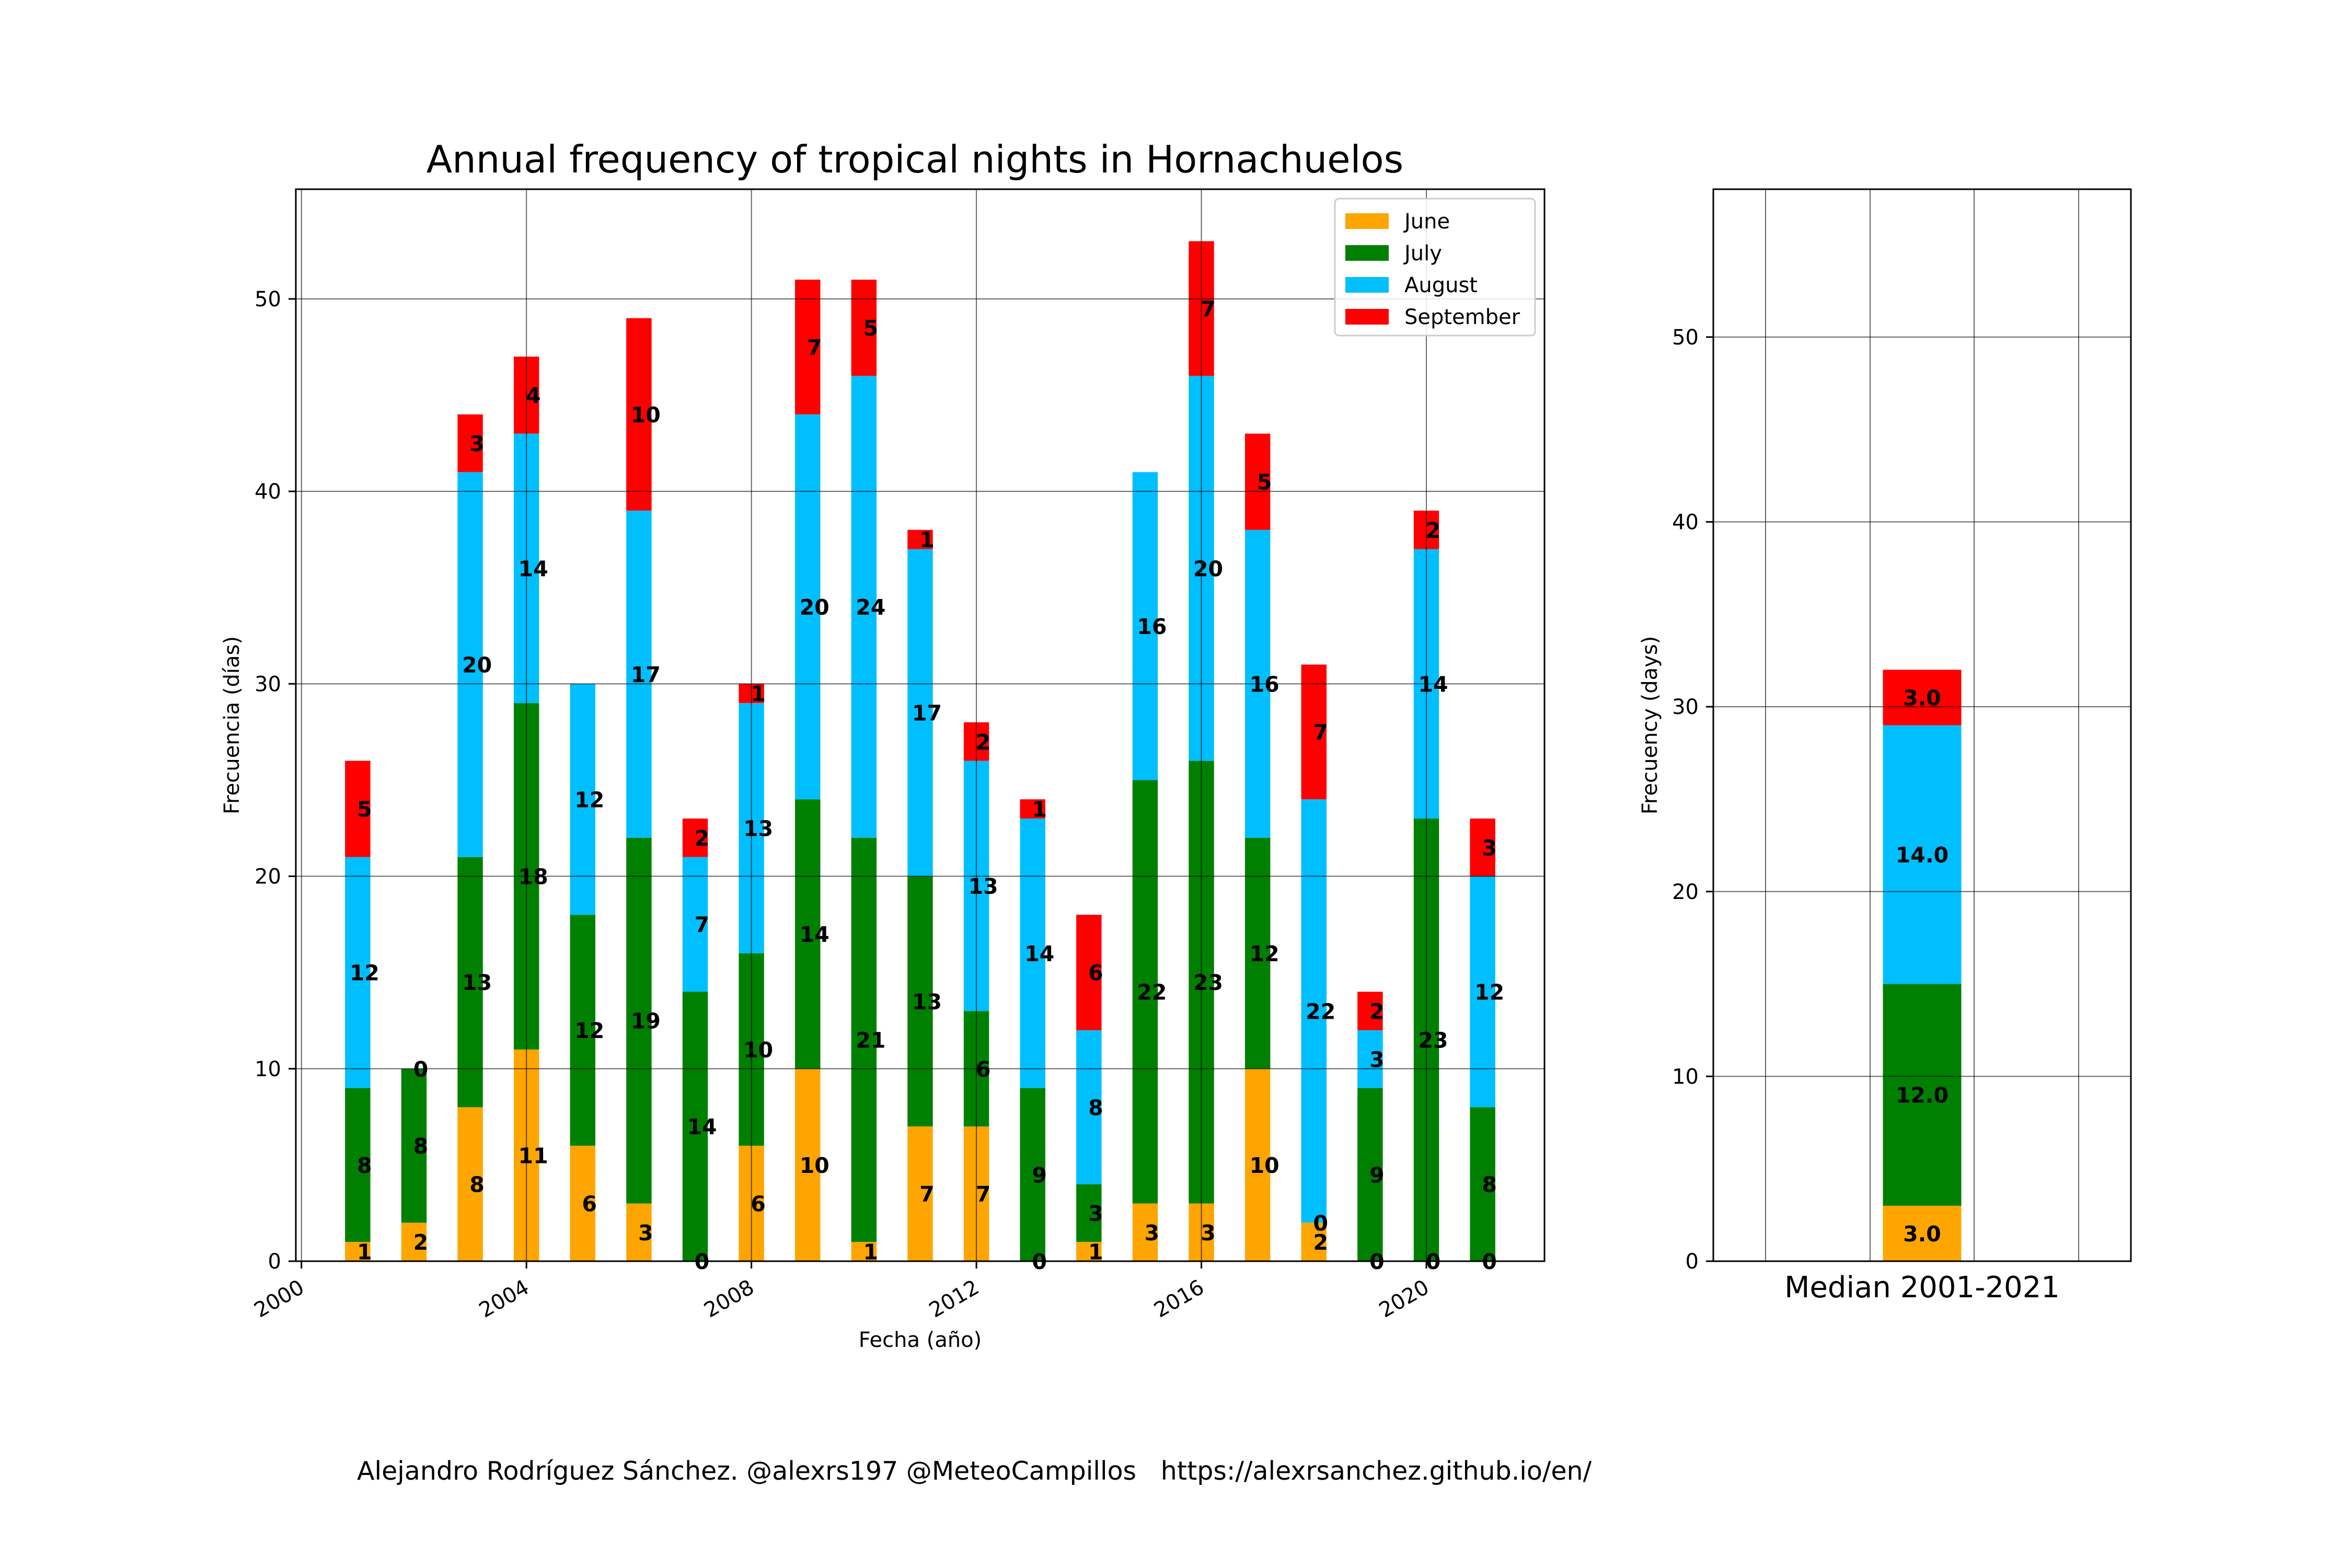  I want to click on bar-label-september-2017: 5, so click(1264, 482).